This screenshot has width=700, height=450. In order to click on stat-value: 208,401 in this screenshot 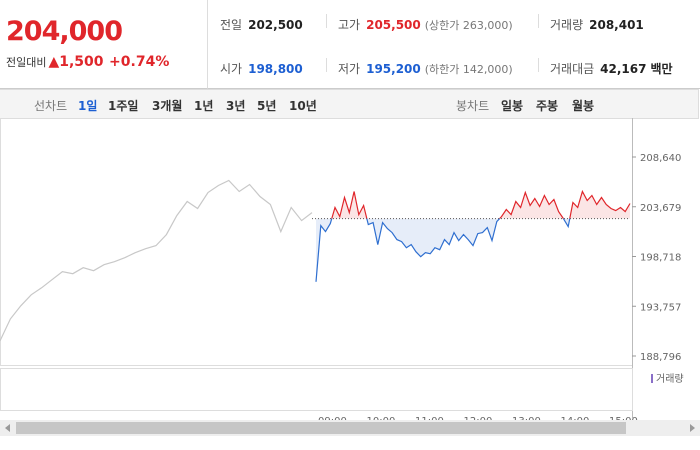, I will do `click(616, 25)`.